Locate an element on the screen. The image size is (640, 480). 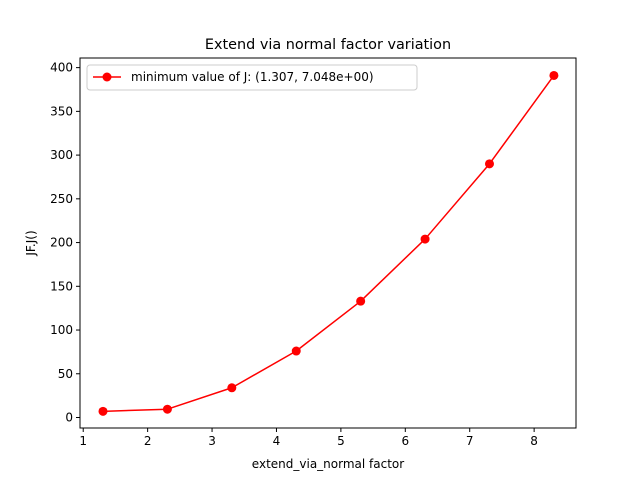
y-tick-label: 250 is located at coordinates (61, 199).